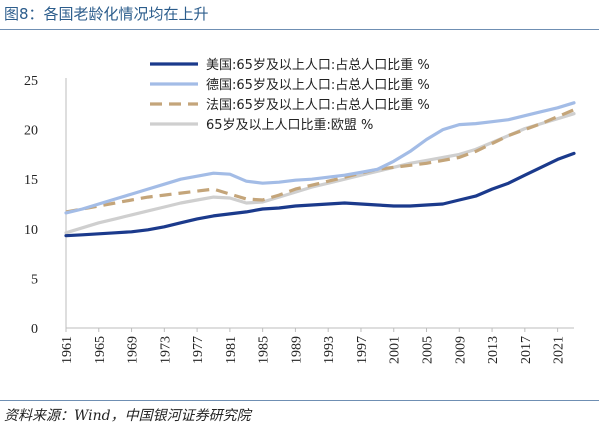 Image resolution: width=599 pixels, height=430 pixels. I want to click on x-tick-label: 1973, so click(165, 350).